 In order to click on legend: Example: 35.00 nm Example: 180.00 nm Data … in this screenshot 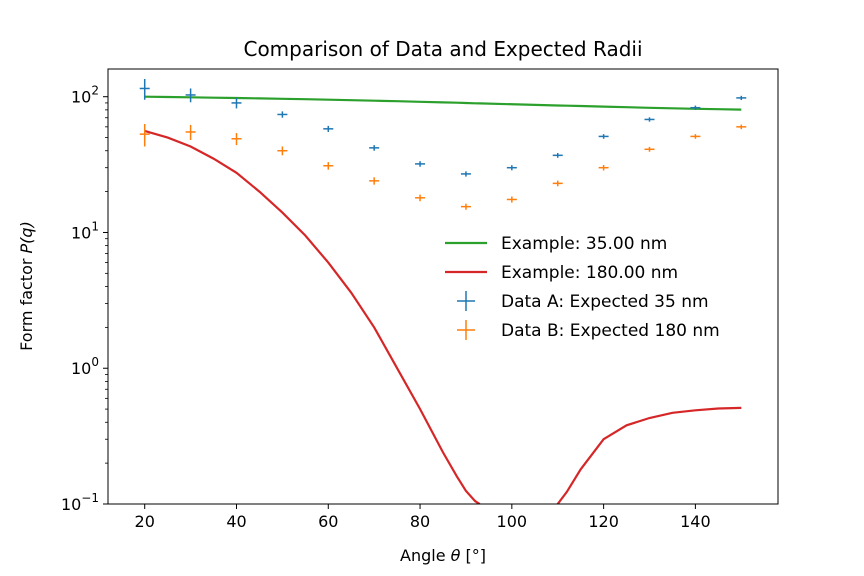, I will do `click(582, 287)`.